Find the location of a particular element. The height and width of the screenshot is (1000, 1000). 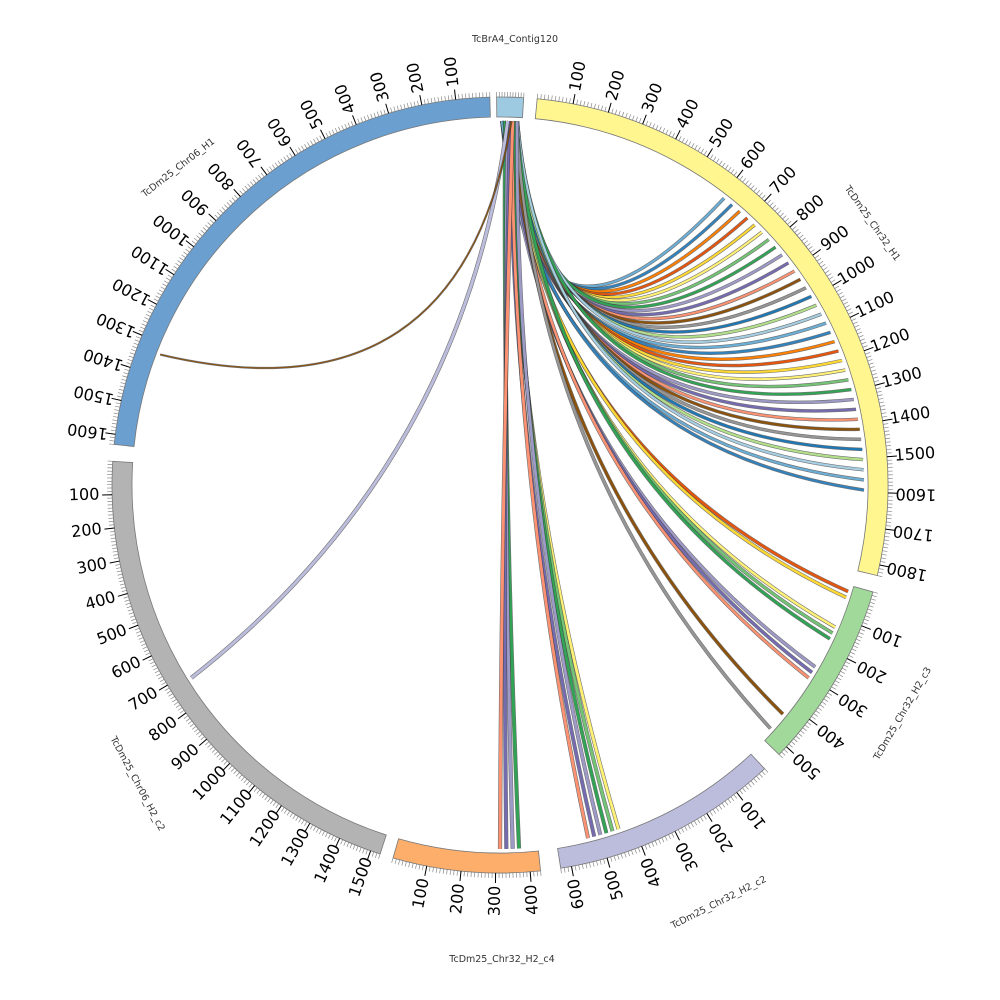

tick-label: 100 is located at coordinates (451, 72).